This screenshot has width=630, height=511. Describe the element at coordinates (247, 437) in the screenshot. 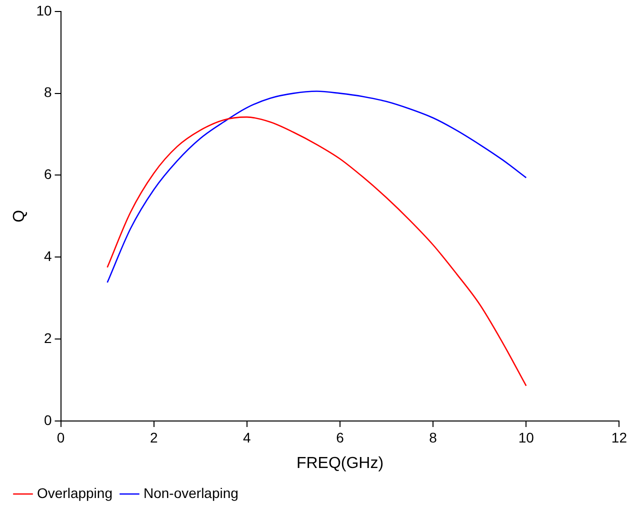

I see `x-tick-label: 4` at that location.